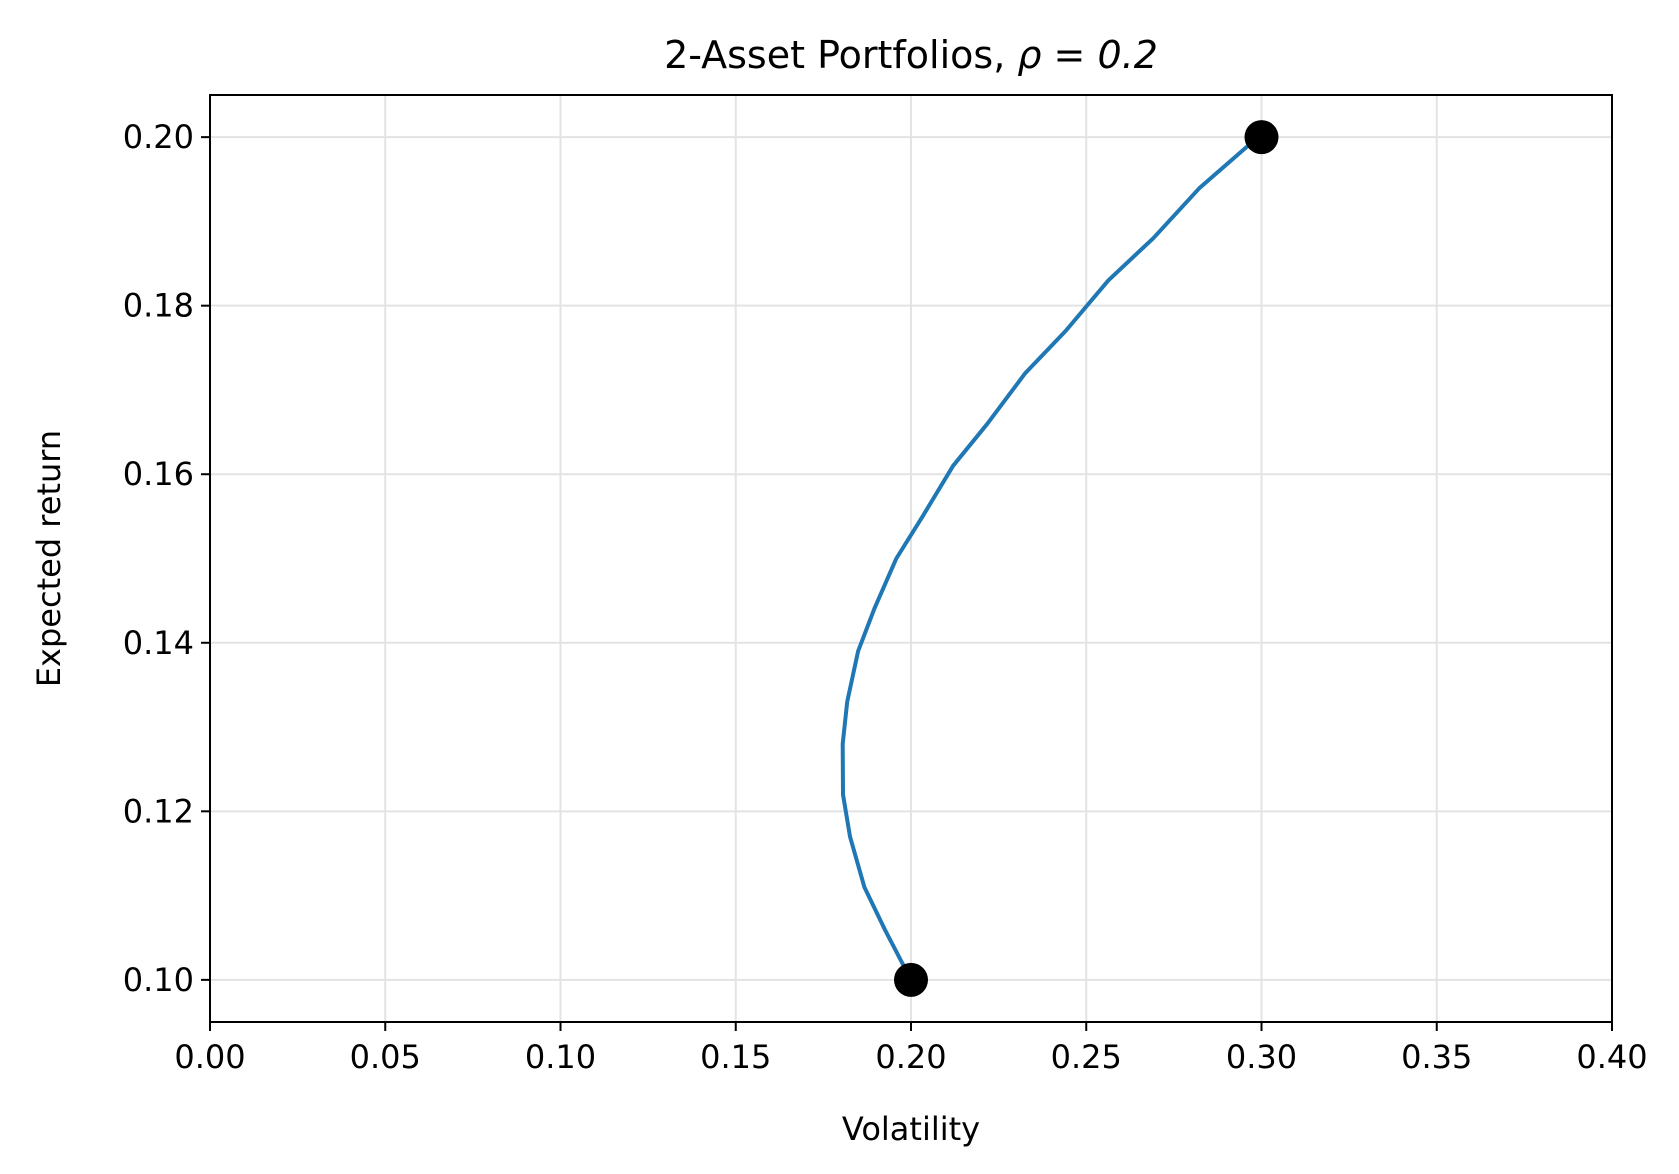 This screenshot has width=1679, height=1174. What do you see at coordinates (158, 643) in the screenshot?
I see `y-tick-label: 0.14` at bounding box center [158, 643].